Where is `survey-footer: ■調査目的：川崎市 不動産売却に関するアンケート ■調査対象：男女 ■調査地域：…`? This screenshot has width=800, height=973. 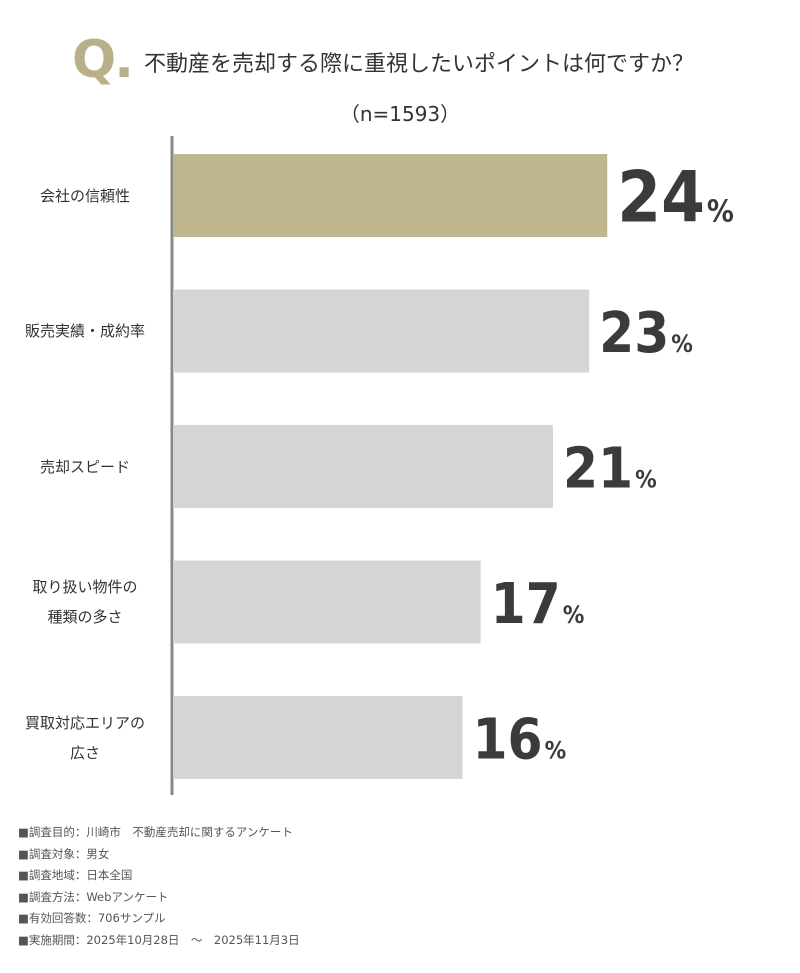
survey-footer: ■調査目的：川崎市 不動産売却に関するアンケート ■調査対象：男女 ■調査地域：… is located at coordinates (159, 886).